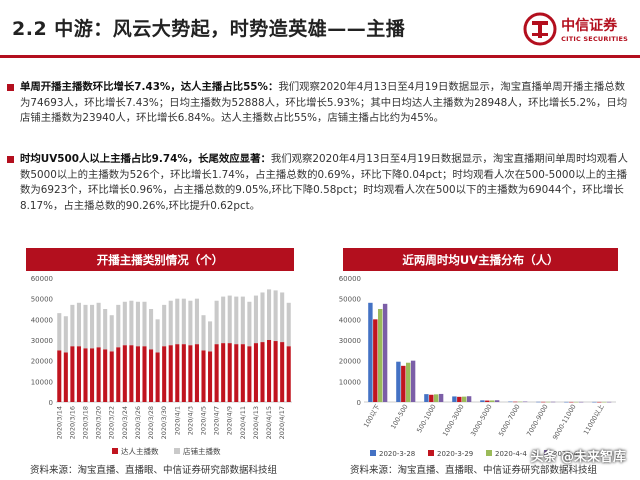  What do you see at coordinates (177, 321) in the screenshot?
I see `bar-store-2020/4/1` at bounding box center [177, 321].